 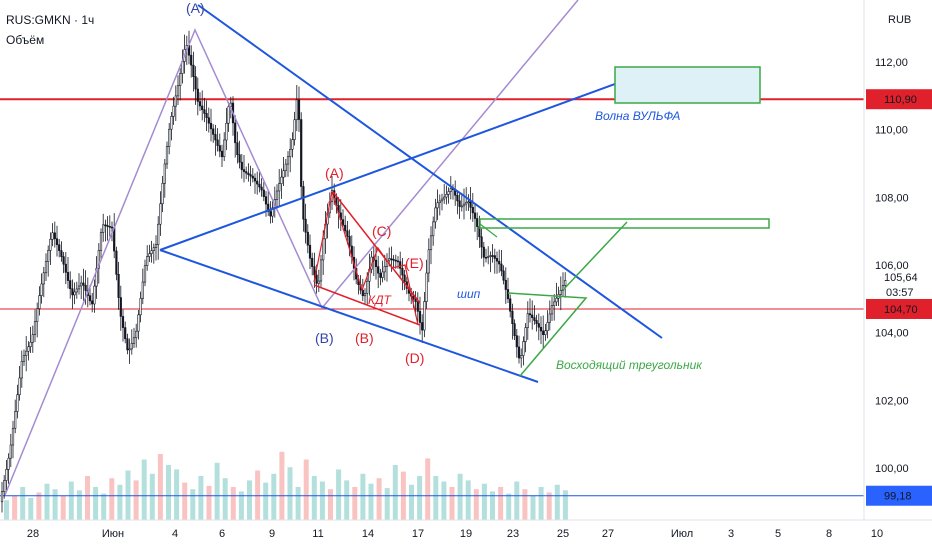 What do you see at coordinates (368, 534) in the screenshot?
I see `x-tick-label: 14` at bounding box center [368, 534].